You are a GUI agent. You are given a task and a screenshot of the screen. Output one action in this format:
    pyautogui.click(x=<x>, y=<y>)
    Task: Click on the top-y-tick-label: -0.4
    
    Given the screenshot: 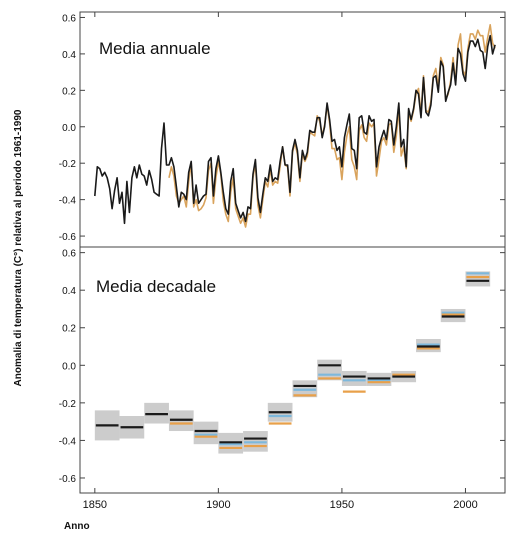 What is the action you would take?
    pyautogui.click(x=68, y=201)
    